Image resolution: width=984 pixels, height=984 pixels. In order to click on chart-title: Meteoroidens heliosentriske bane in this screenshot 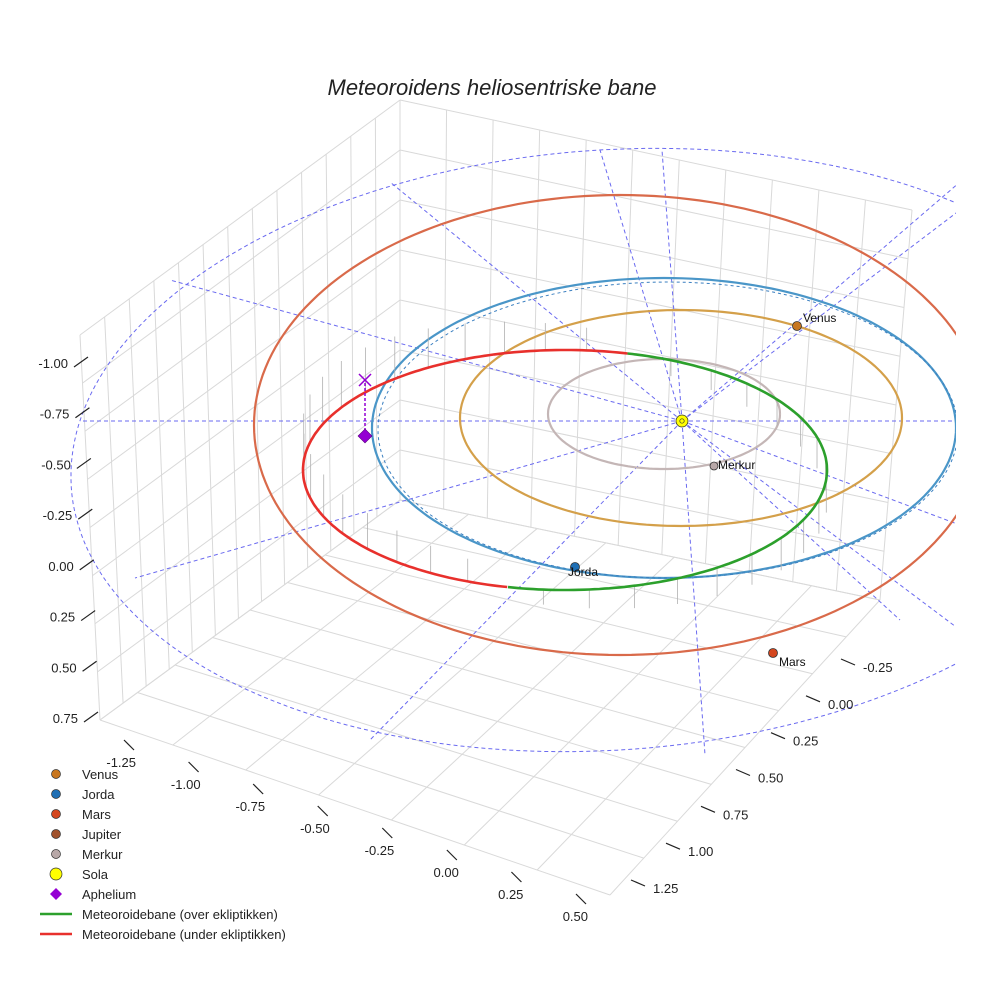, I will do `click(492, 87)`.